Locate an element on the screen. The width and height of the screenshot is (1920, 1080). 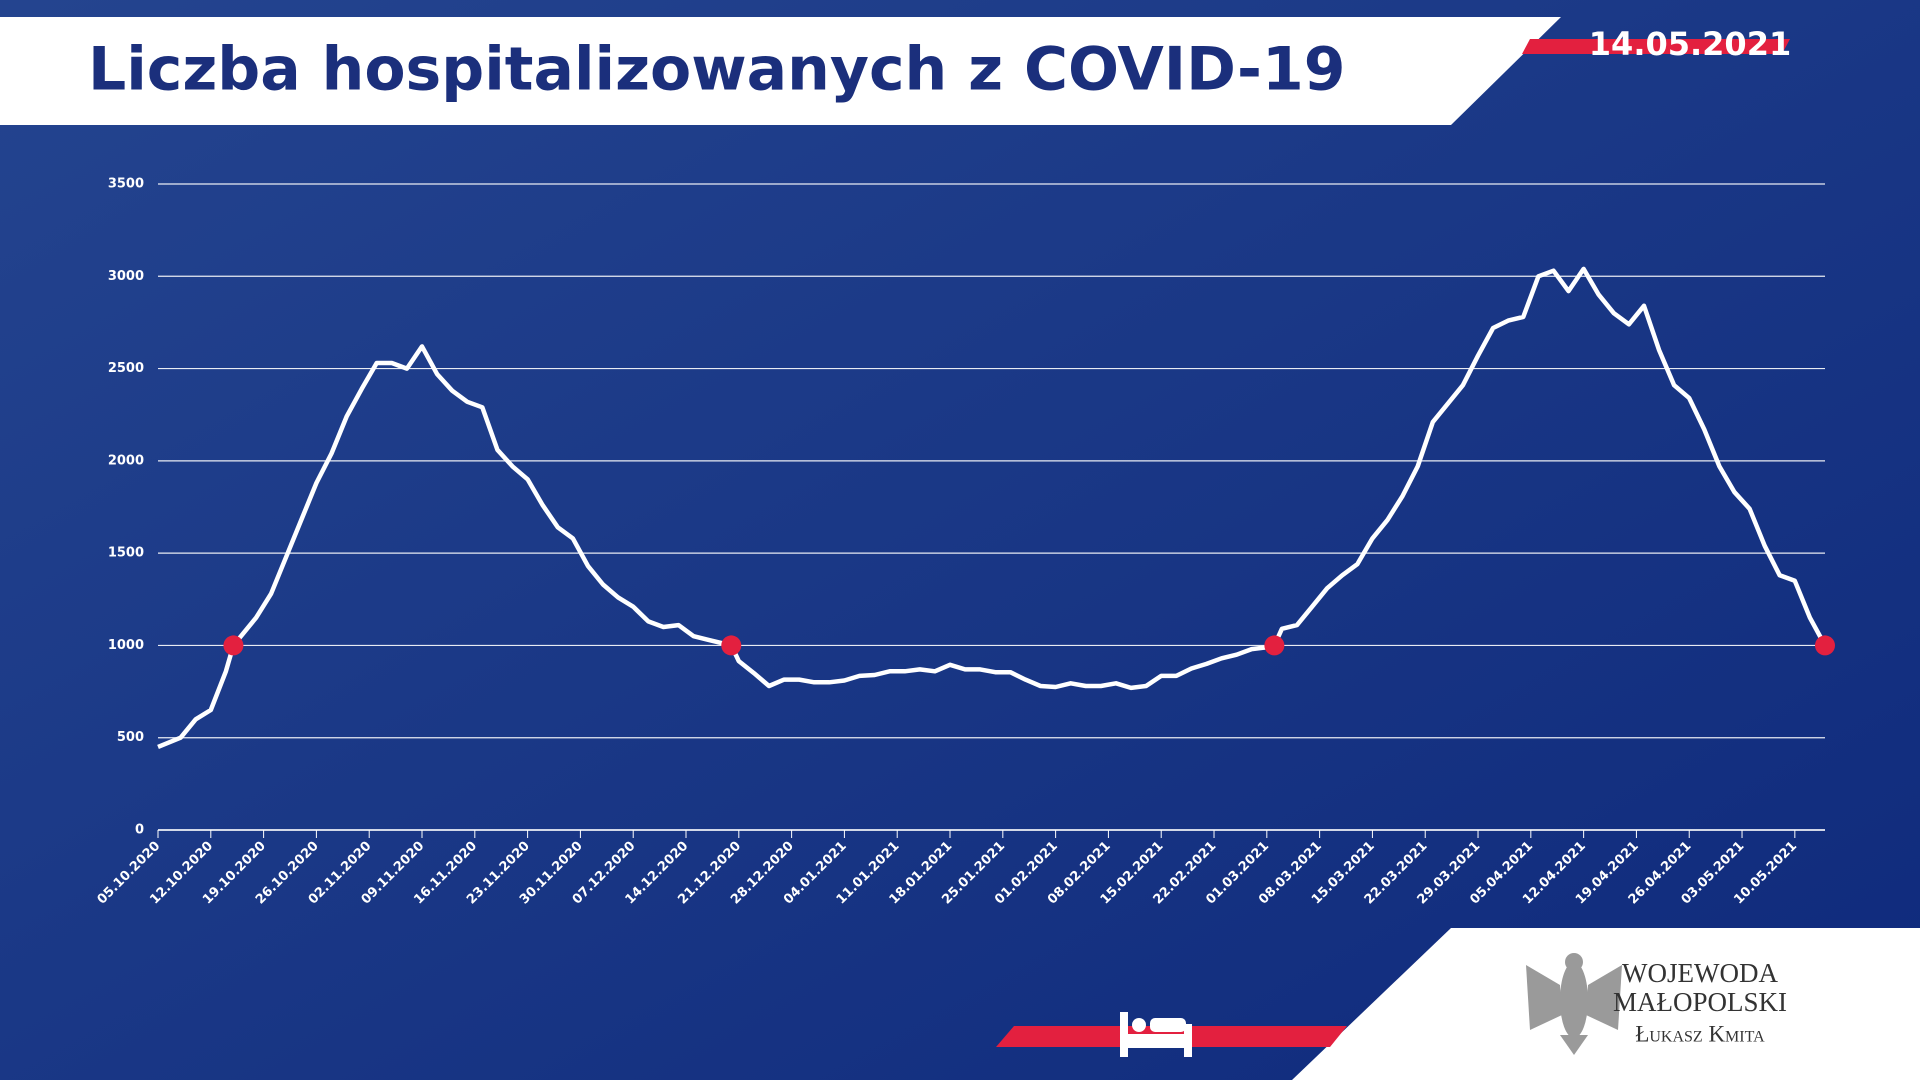
signature-line: WOJEWODA is located at coordinates (1700, 973).